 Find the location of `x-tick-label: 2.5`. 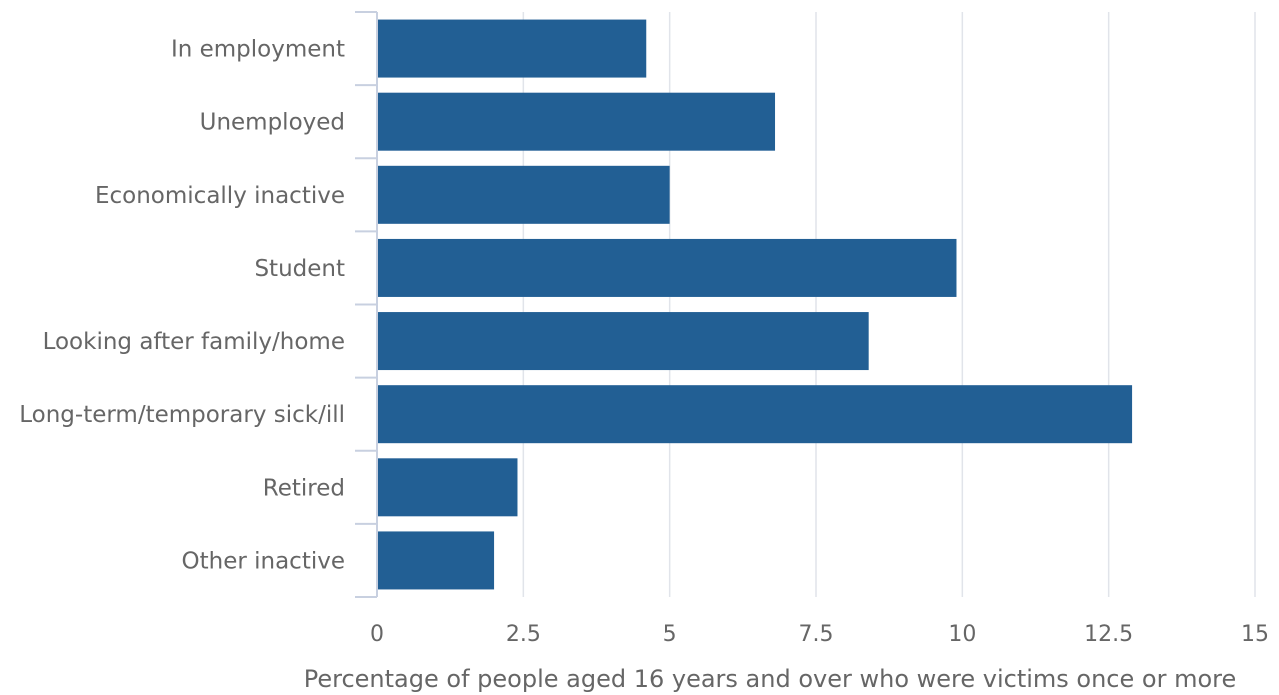

x-tick-label: 2.5 is located at coordinates (523, 634).